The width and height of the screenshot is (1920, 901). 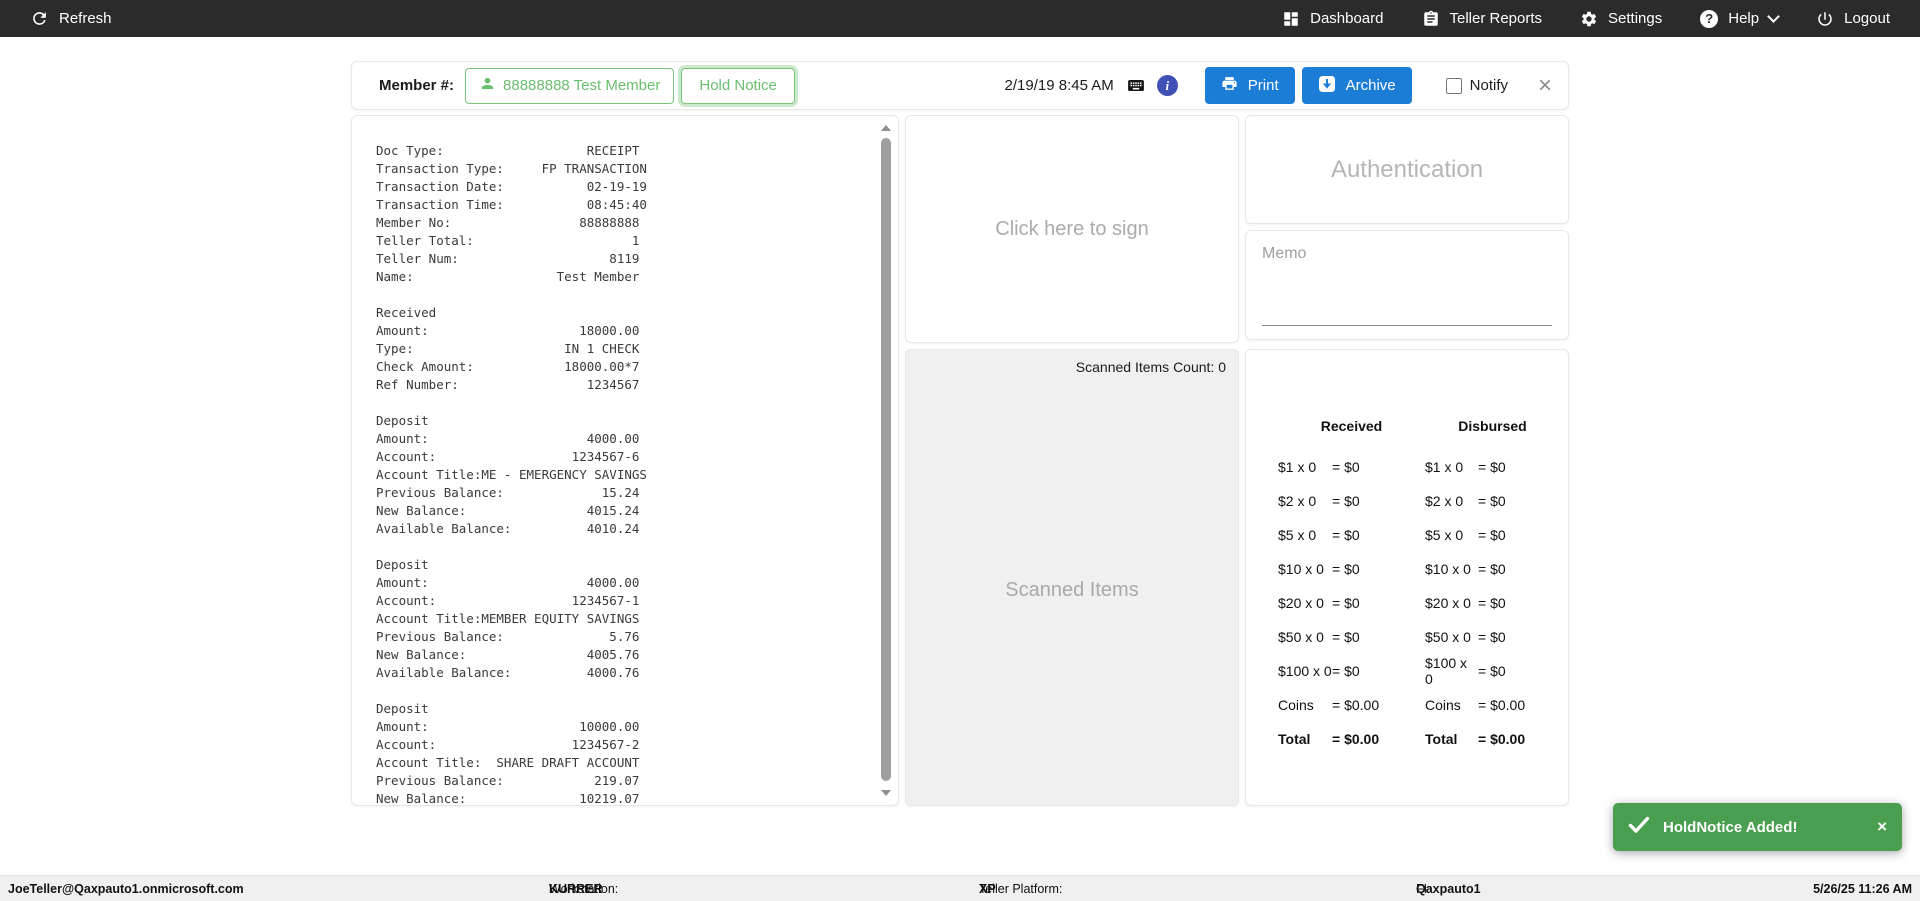 I want to click on fi-status: FI: Qaxpauto1, so click(x=1448, y=889).